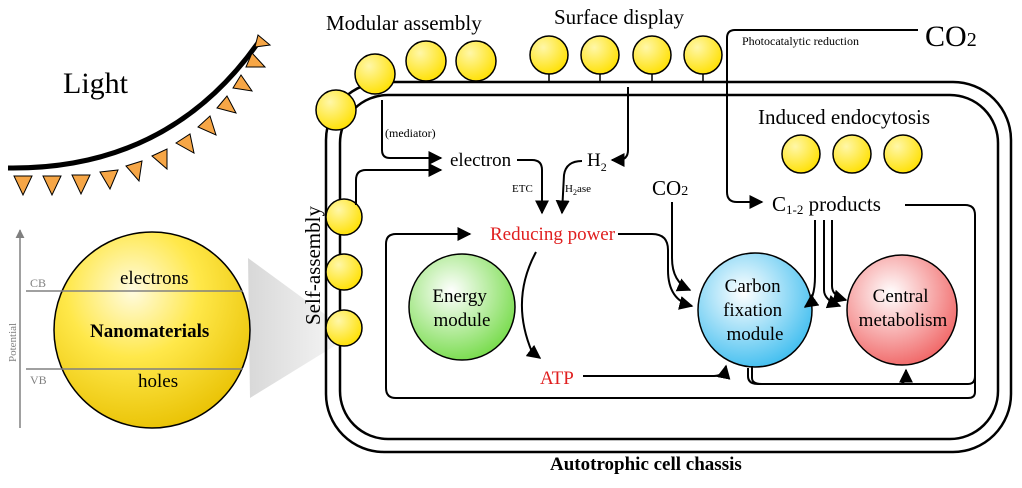 This screenshot has width=1022, height=488. Describe the element at coordinates (158, 381) in the screenshot. I see `holes-label: holes` at that location.